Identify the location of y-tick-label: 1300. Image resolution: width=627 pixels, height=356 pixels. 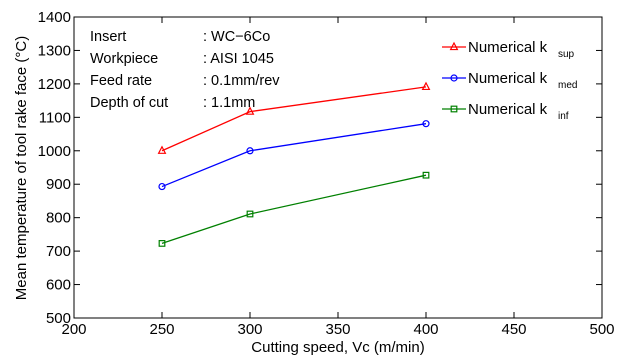
(54, 50).